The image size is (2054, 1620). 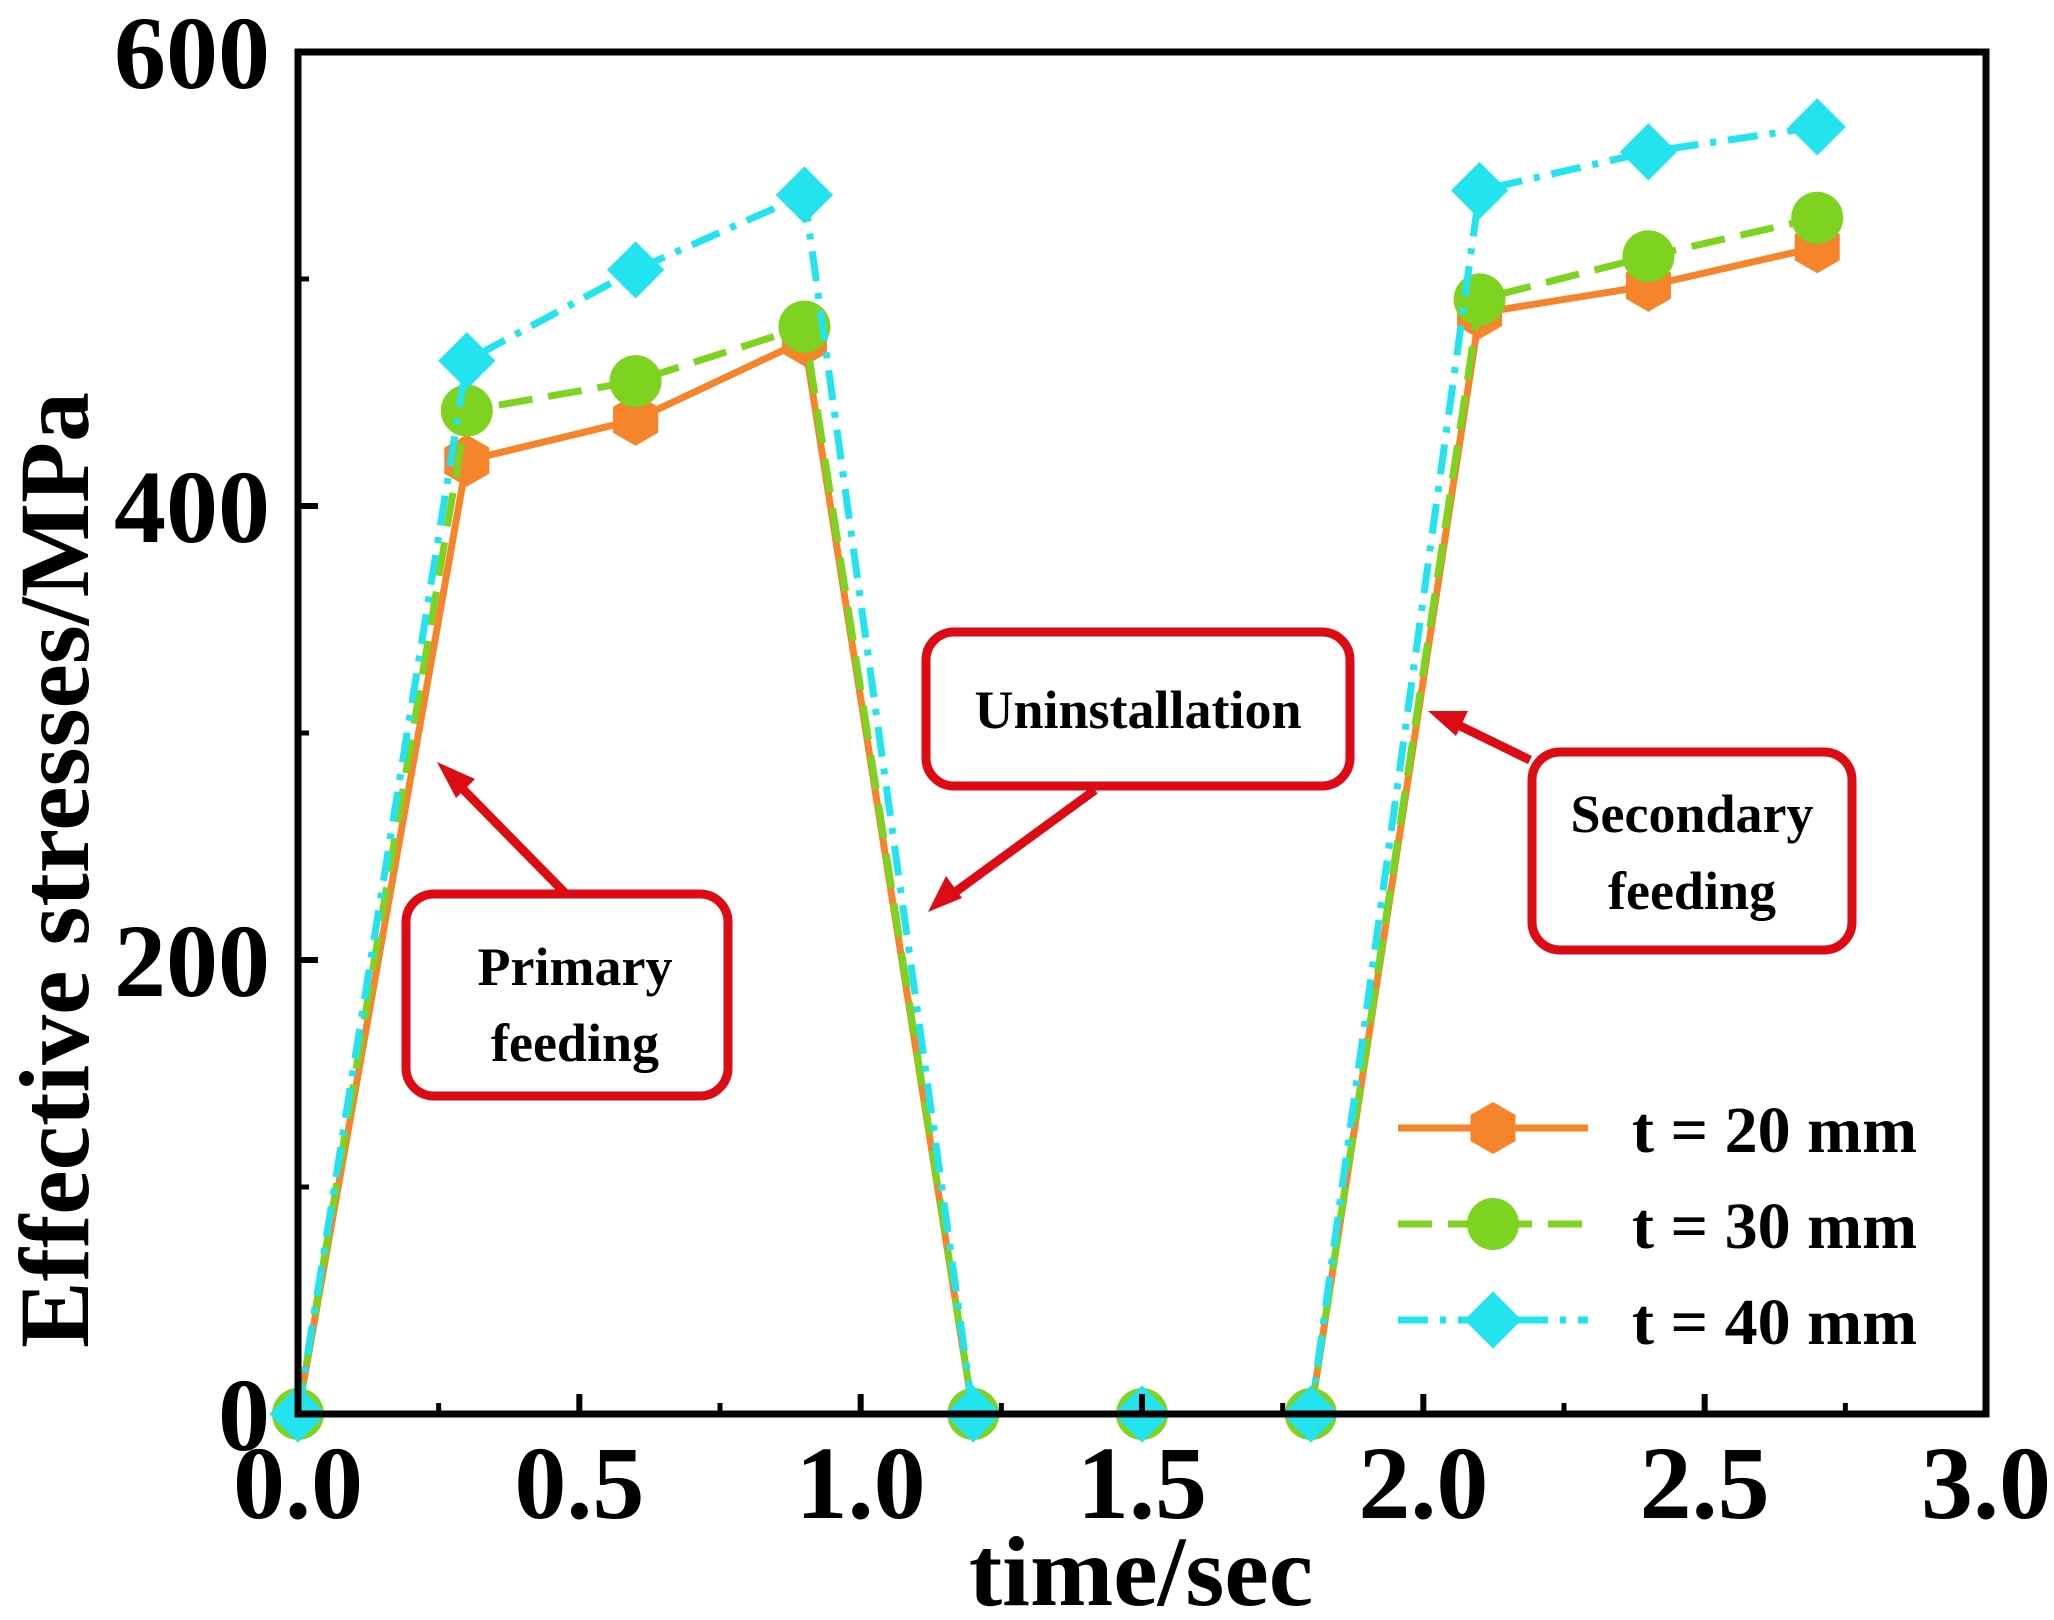 I want to click on annotation-arrowhead-primary, so click(x=456, y=780).